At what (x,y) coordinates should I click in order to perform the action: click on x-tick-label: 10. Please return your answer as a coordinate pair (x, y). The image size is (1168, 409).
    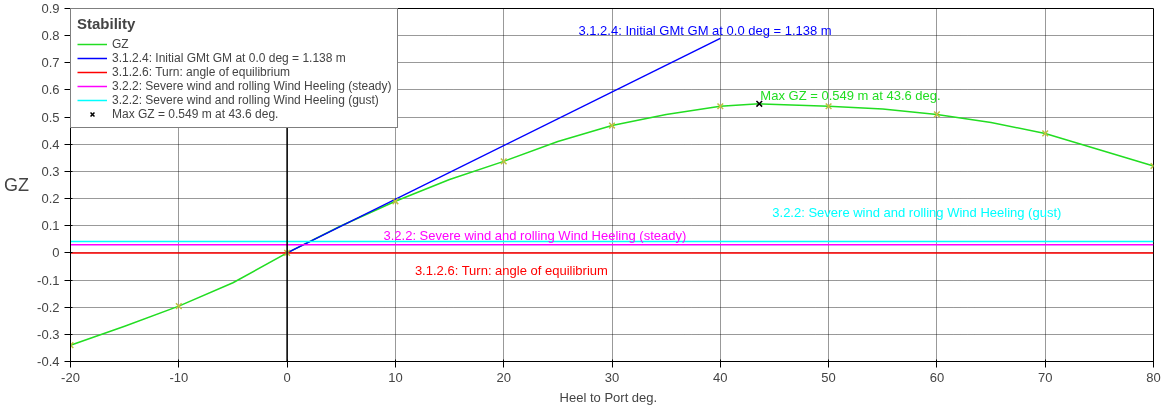
    Looking at the image, I should click on (395, 377).